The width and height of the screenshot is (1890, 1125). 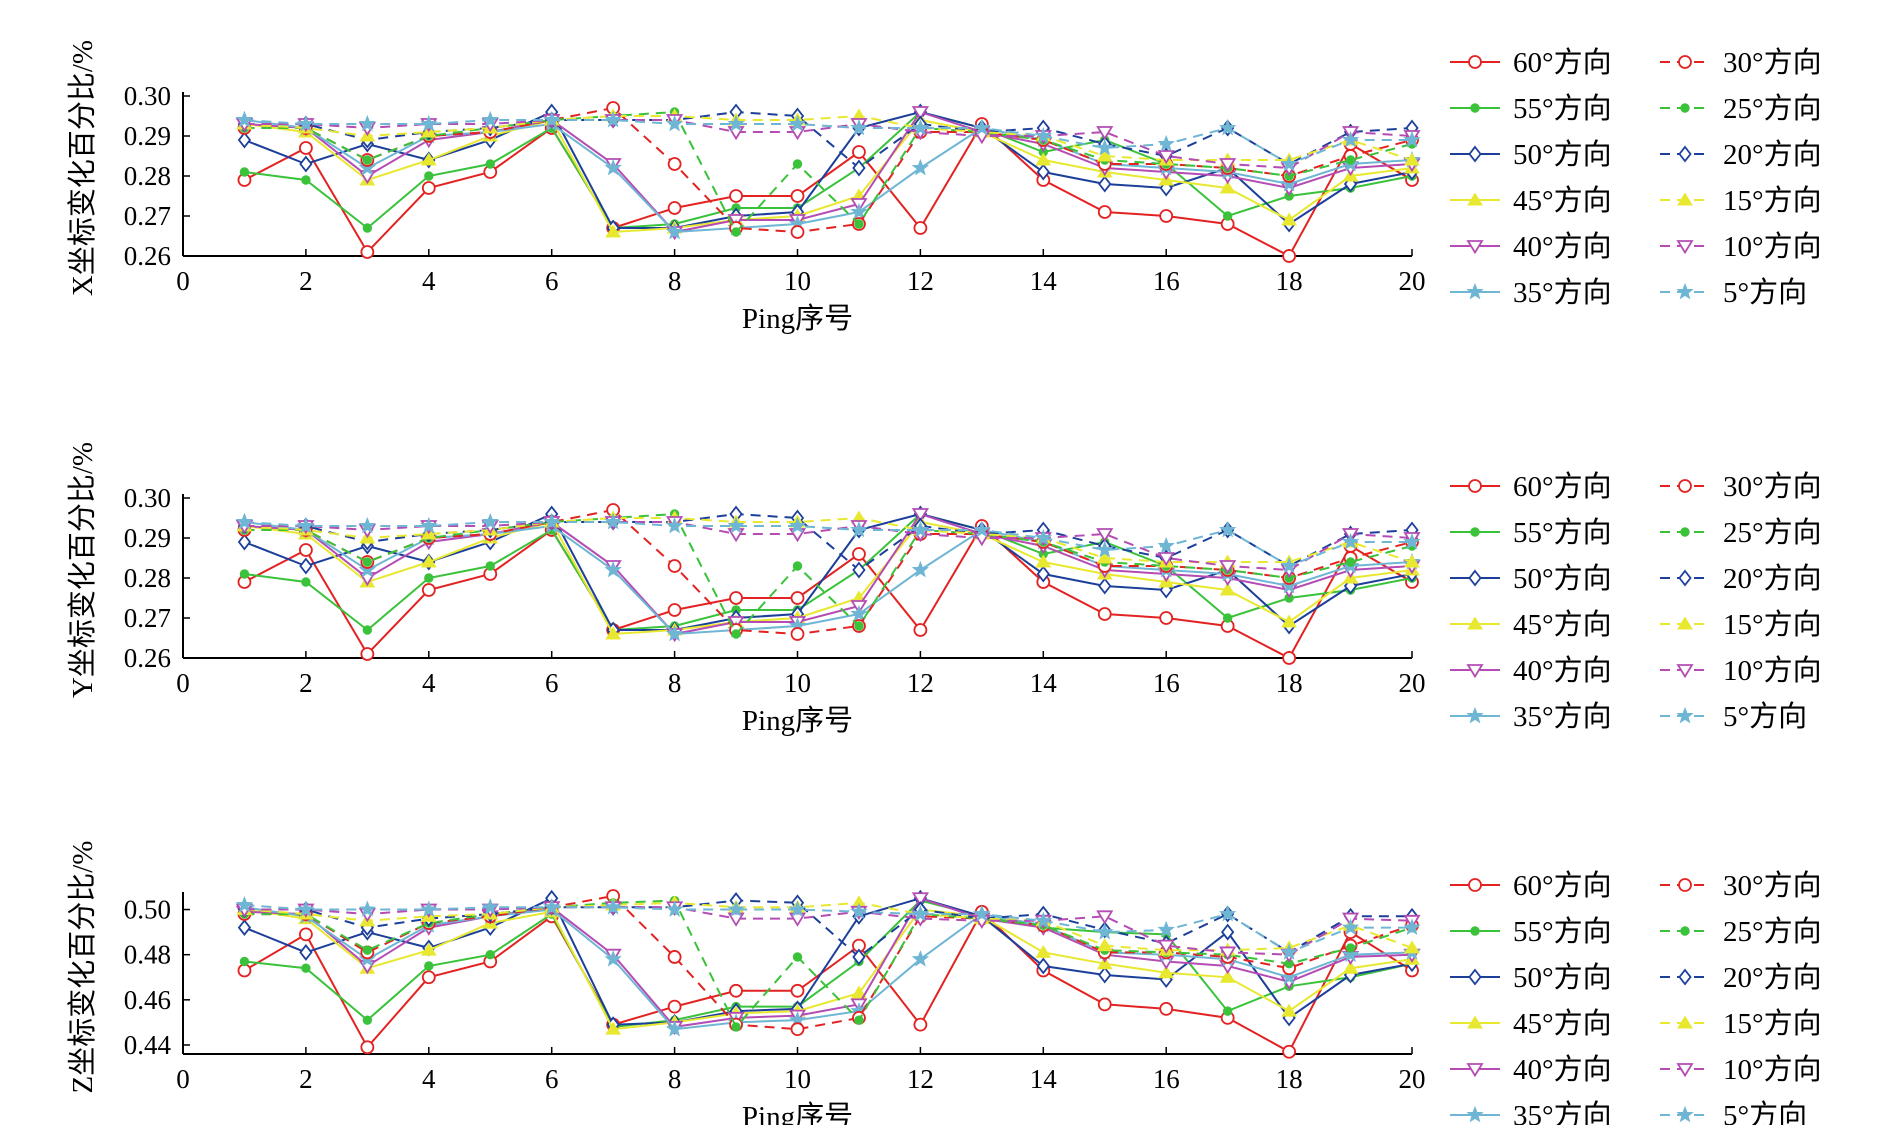 What do you see at coordinates (1772, 1069) in the screenshot?
I see `legend-label: 10°方向` at bounding box center [1772, 1069].